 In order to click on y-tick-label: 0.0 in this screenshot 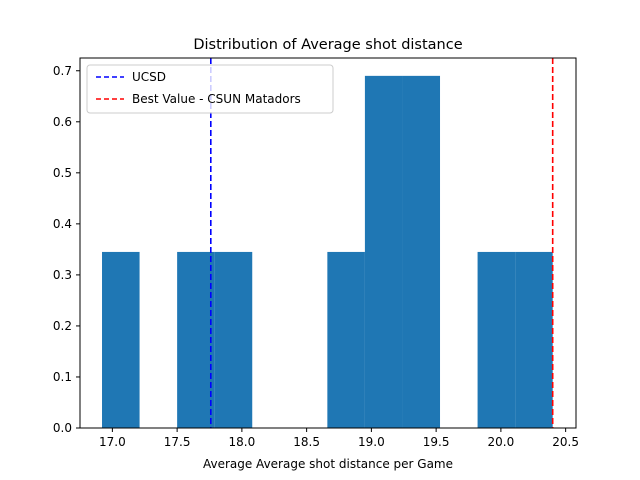, I will do `click(62, 428)`.